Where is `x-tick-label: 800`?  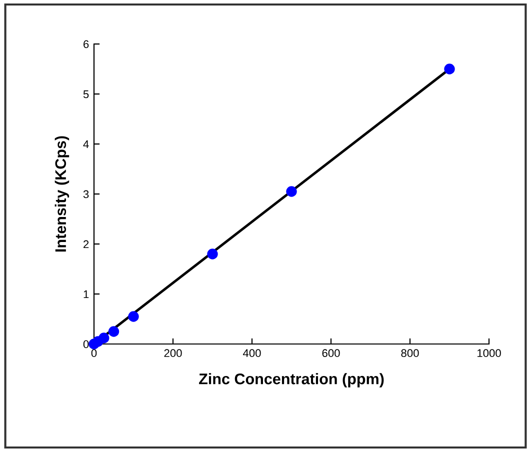 x-tick-label: 800 is located at coordinates (410, 353).